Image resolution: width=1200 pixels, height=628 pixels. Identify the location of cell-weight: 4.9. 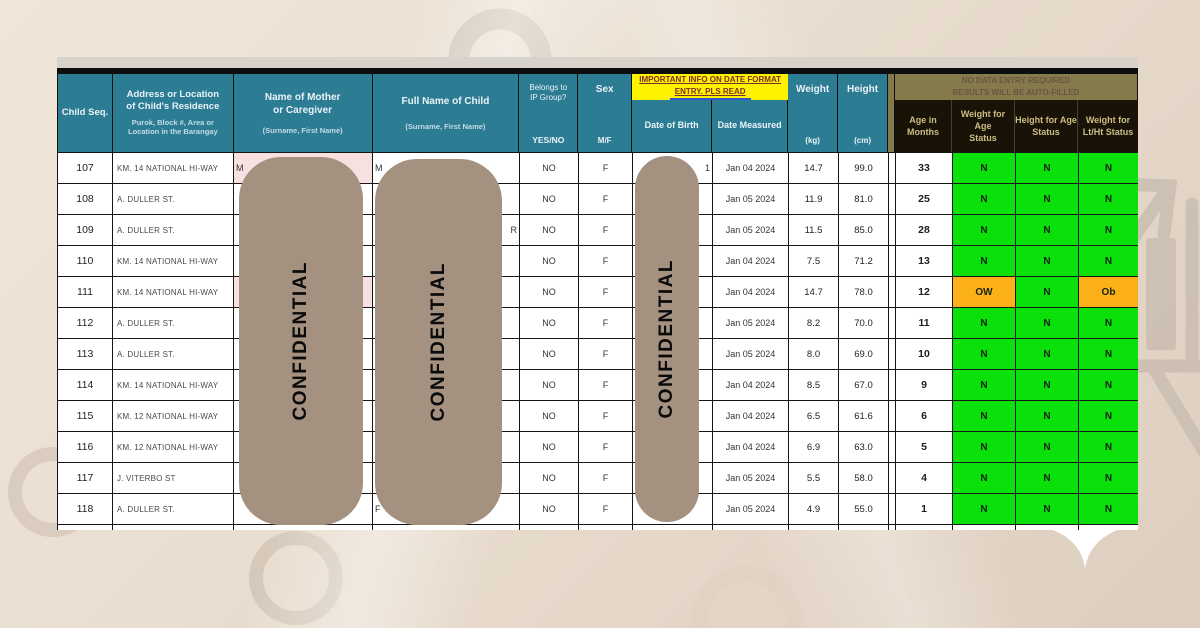
(813, 509).